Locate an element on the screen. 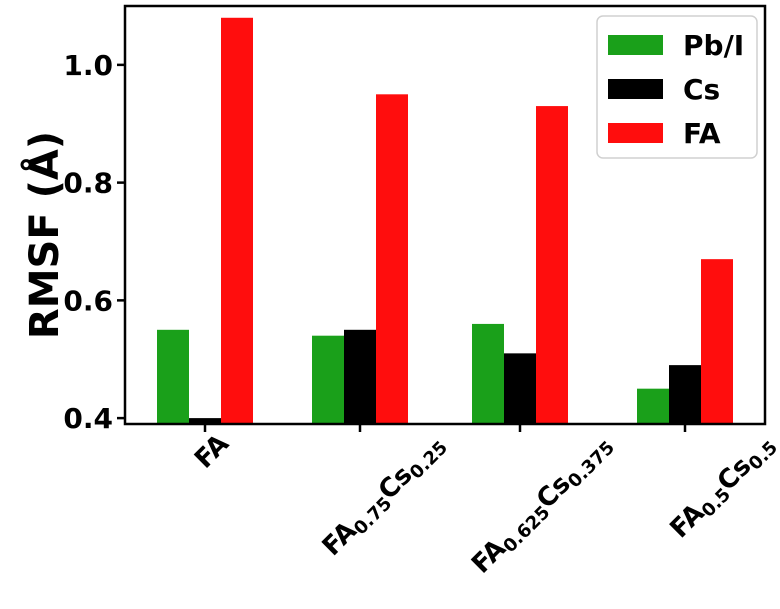 The width and height of the screenshot is (780, 609). legend-label-1: Cs is located at coordinates (701, 89).